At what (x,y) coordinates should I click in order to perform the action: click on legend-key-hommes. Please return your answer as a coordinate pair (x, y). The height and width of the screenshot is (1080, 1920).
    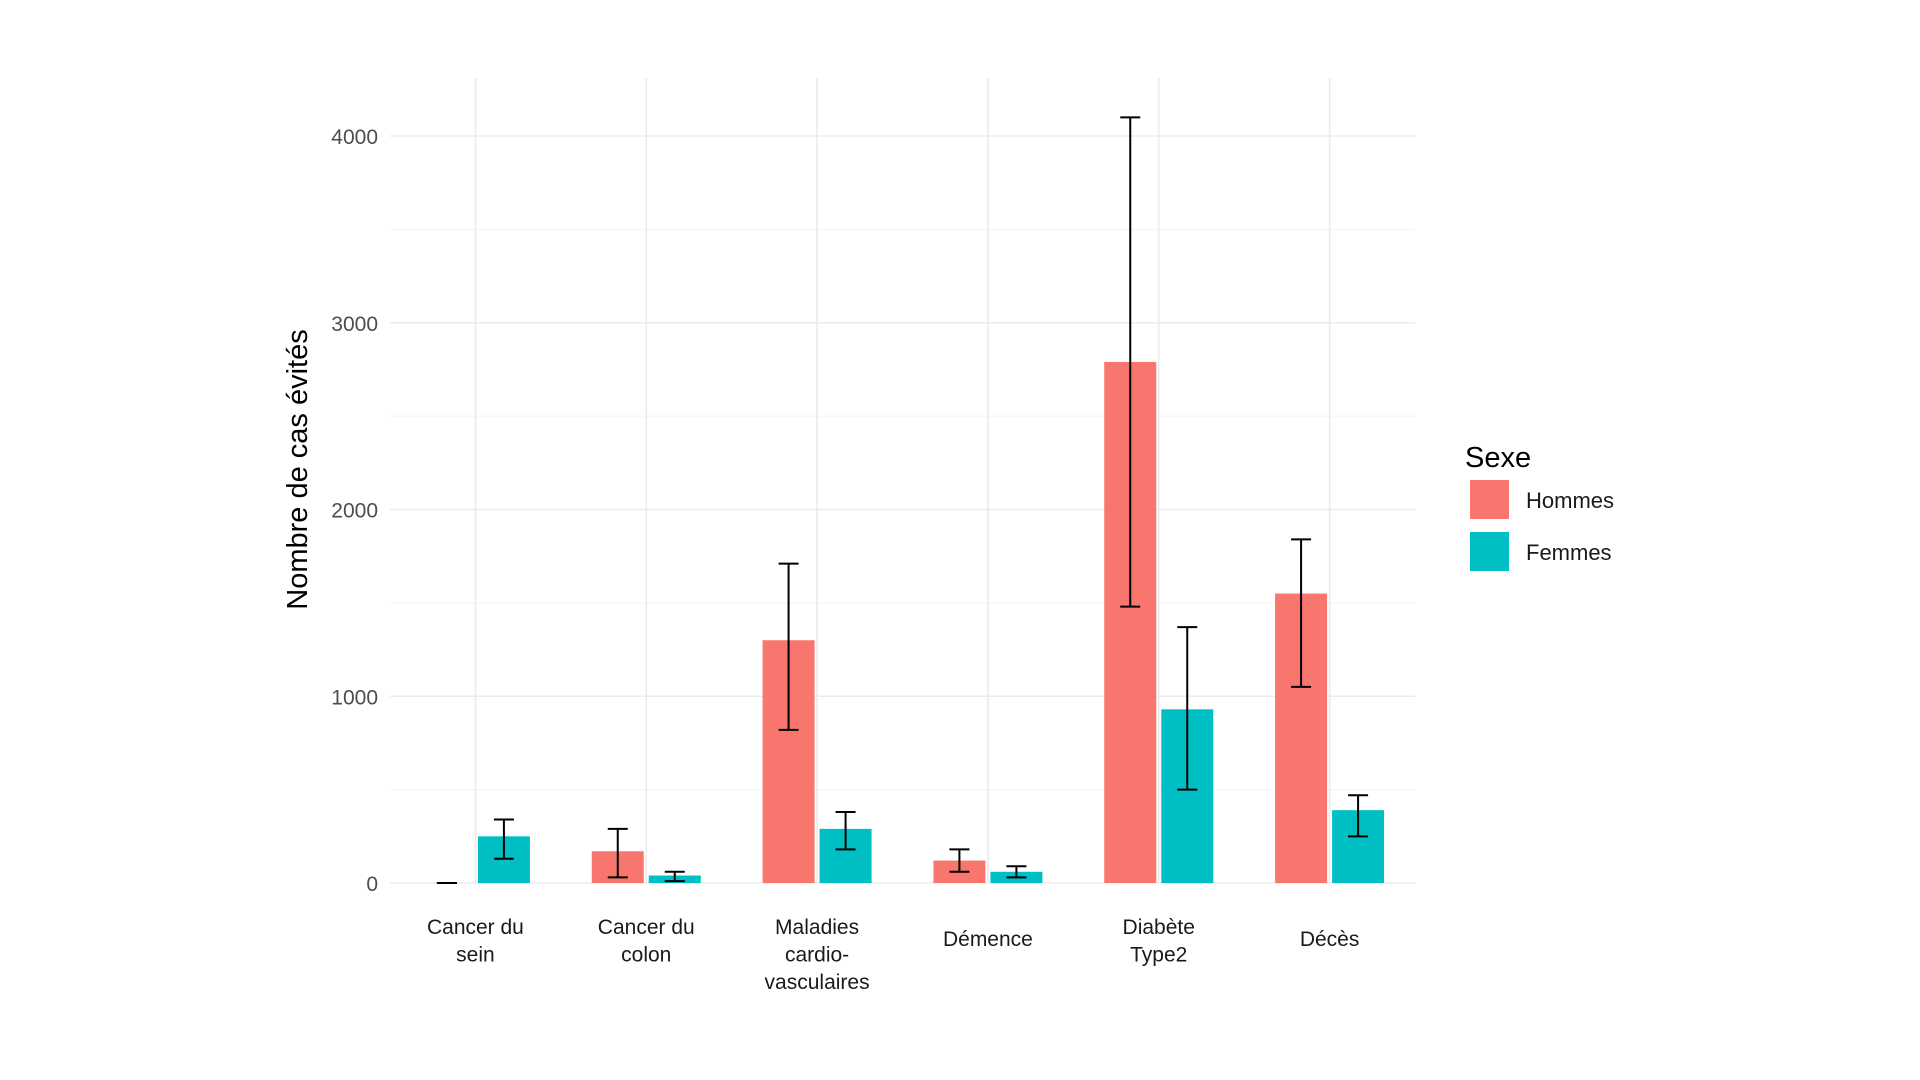
    Looking at the image, I should click on (1489, 499).